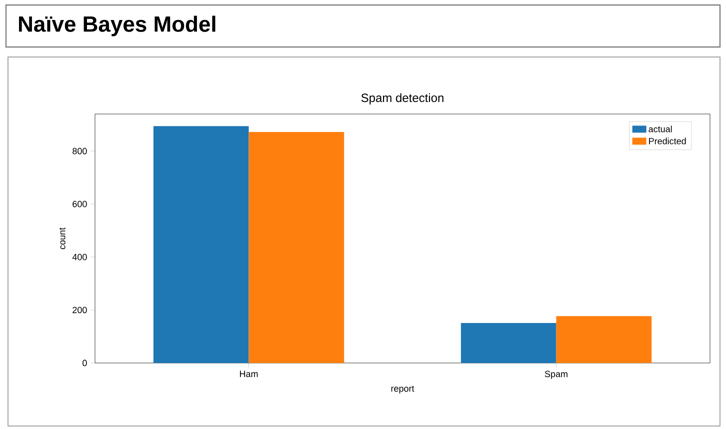  Describe the element at coordinates (402, 390) in the screenshot. I see `x-axis-title: report` at that location.